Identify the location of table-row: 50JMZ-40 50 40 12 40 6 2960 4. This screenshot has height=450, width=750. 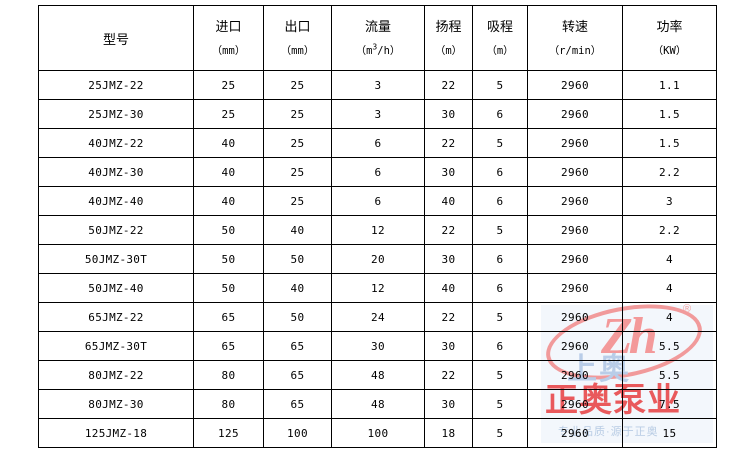
(377, 288).